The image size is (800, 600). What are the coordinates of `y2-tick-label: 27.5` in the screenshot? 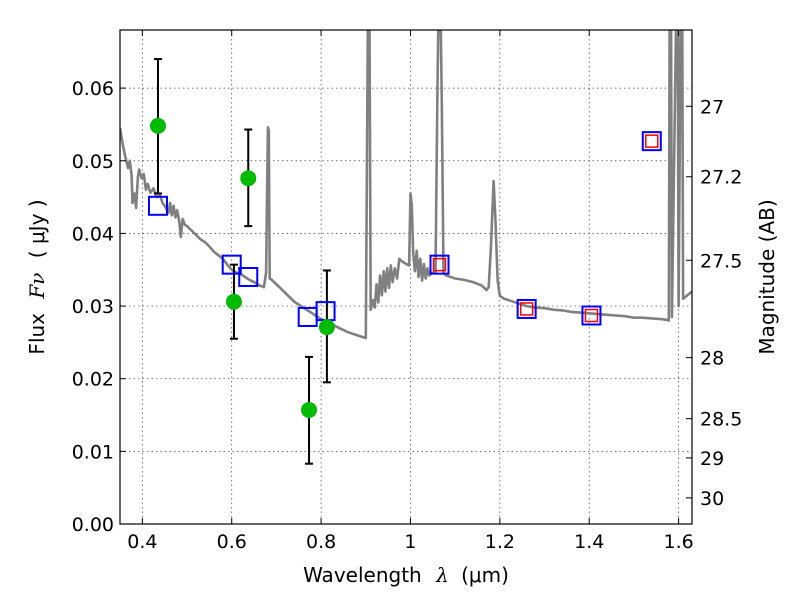 It's located at (721, 261).